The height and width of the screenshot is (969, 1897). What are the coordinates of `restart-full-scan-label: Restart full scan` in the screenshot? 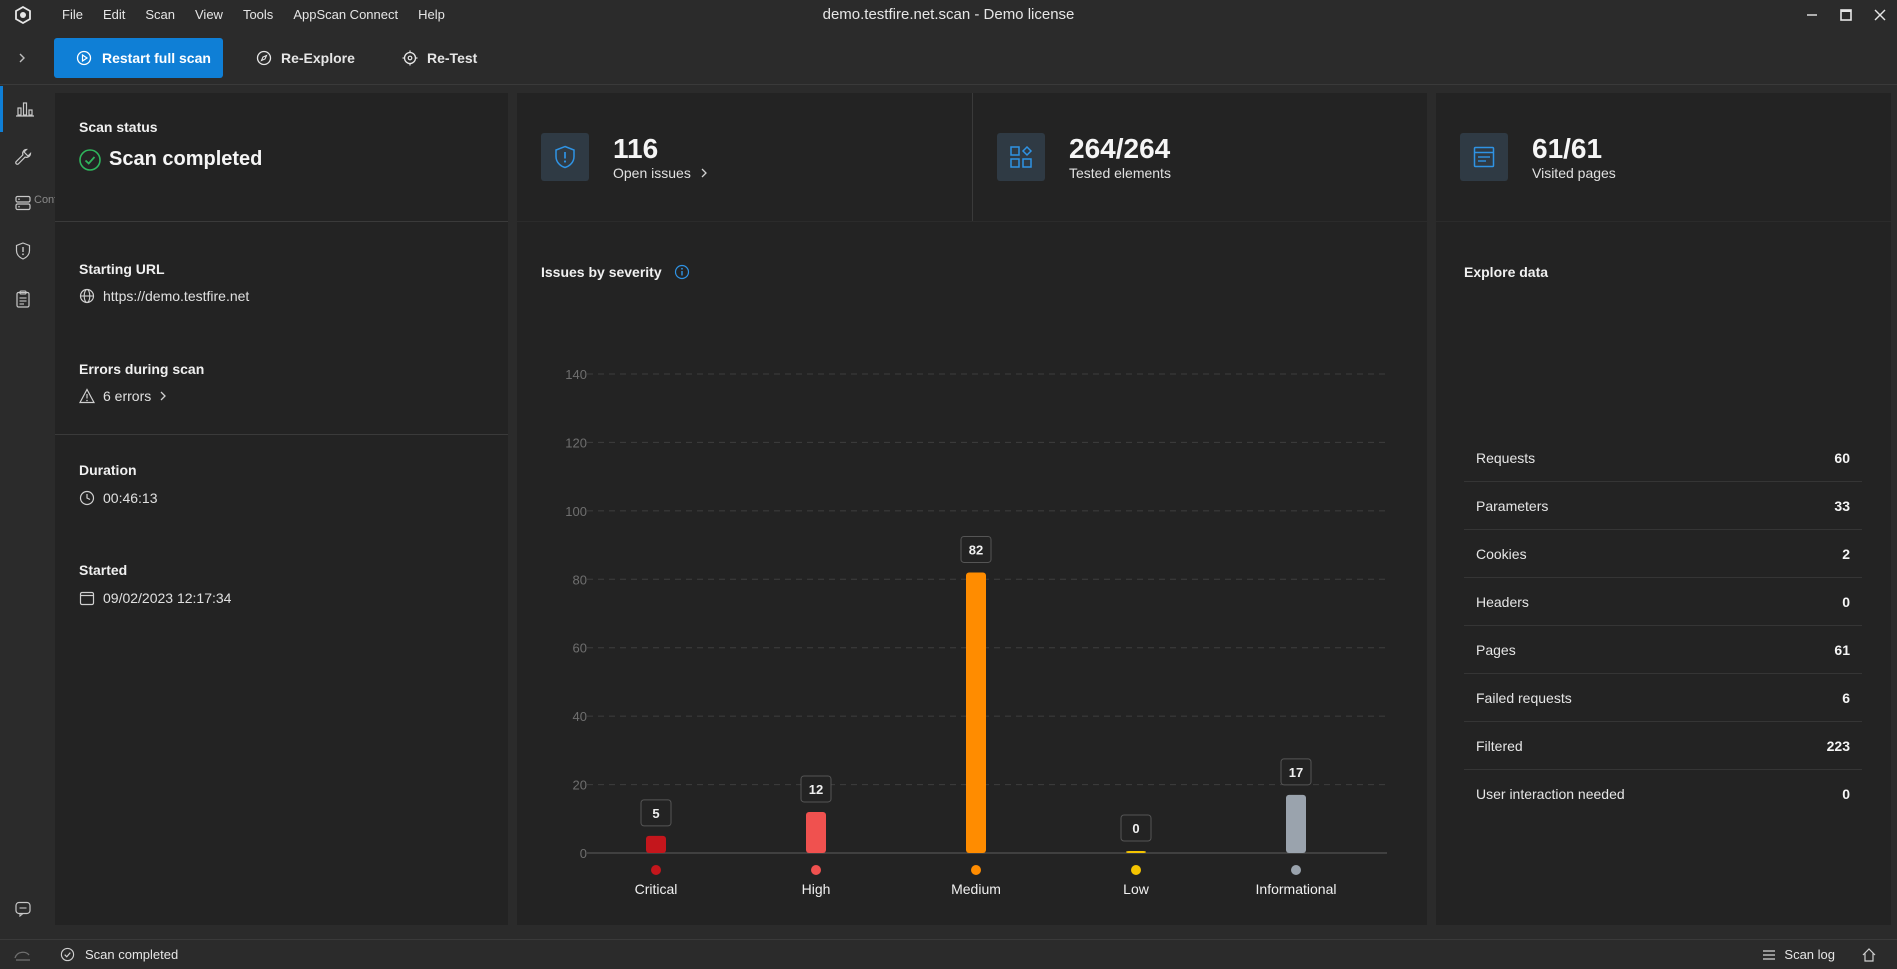 It's located at (156, 58).